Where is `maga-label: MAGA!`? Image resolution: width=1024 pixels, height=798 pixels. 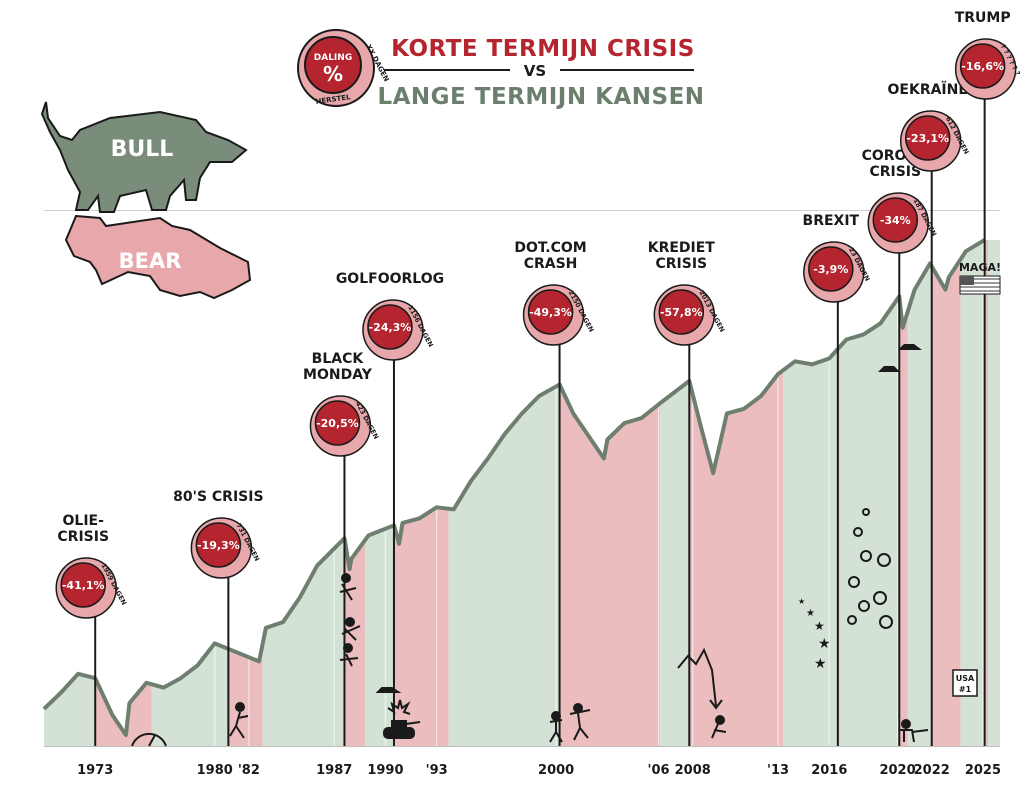
maga-label: MAGA! is located at coordinates (980, 267).